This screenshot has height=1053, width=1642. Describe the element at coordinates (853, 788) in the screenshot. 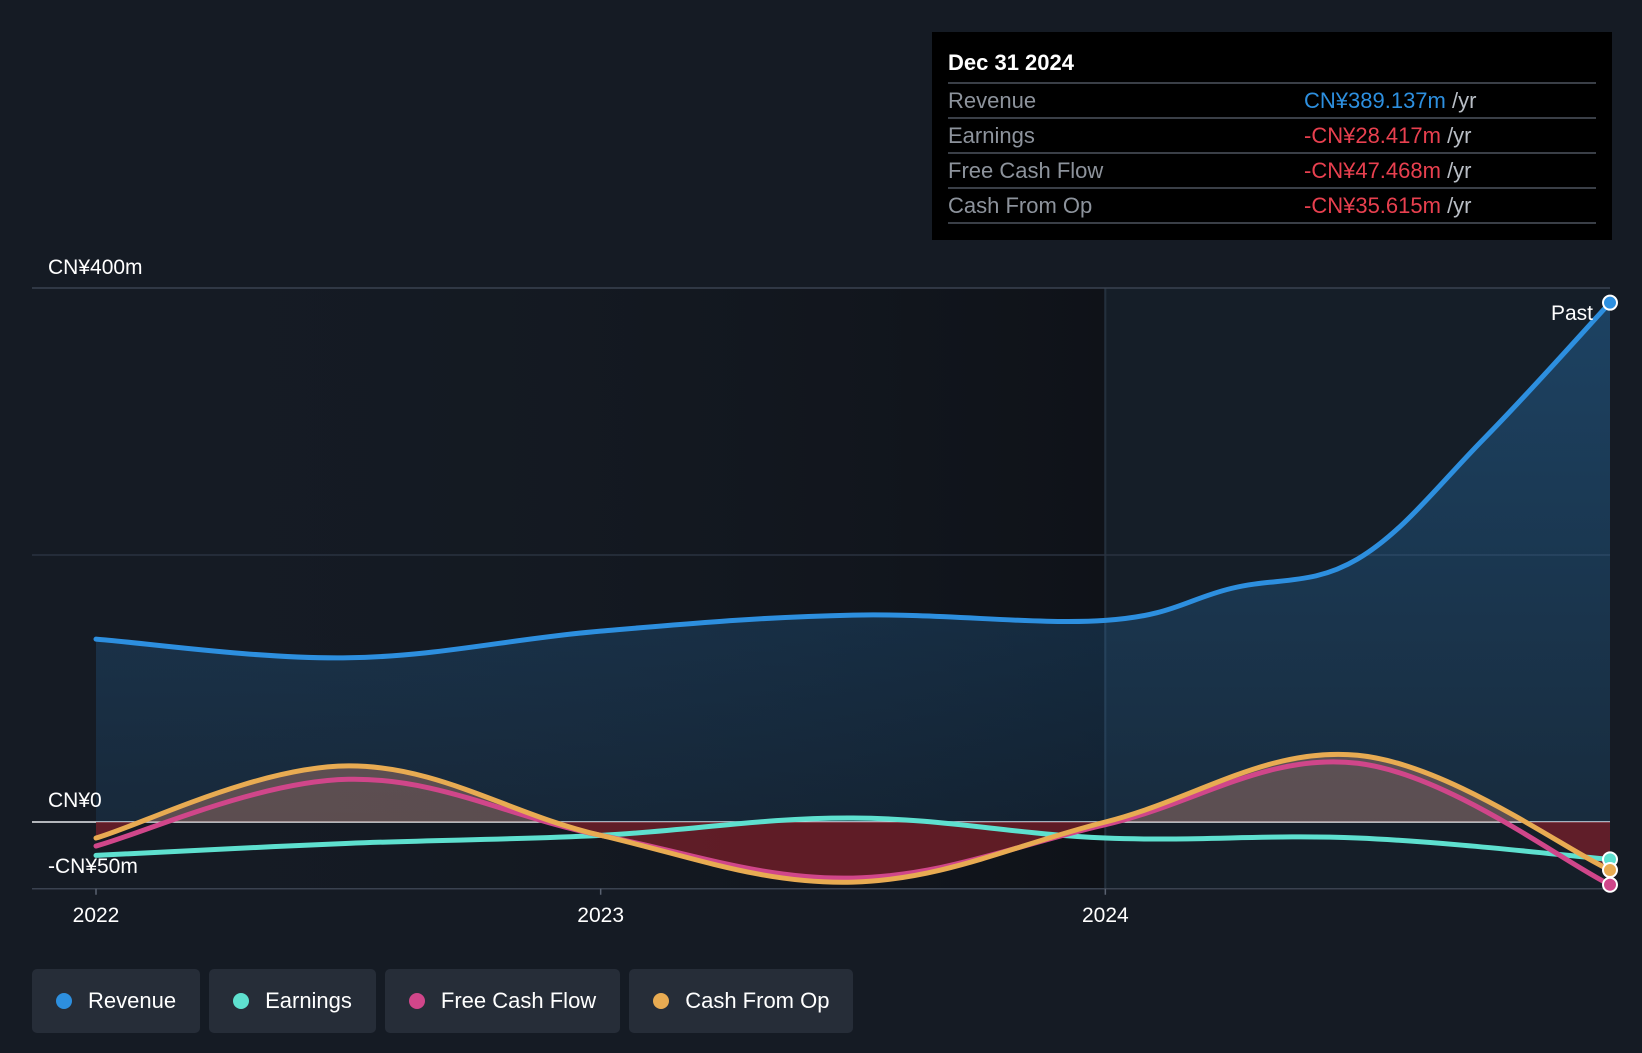

I see `cash-positive-area` at that location.